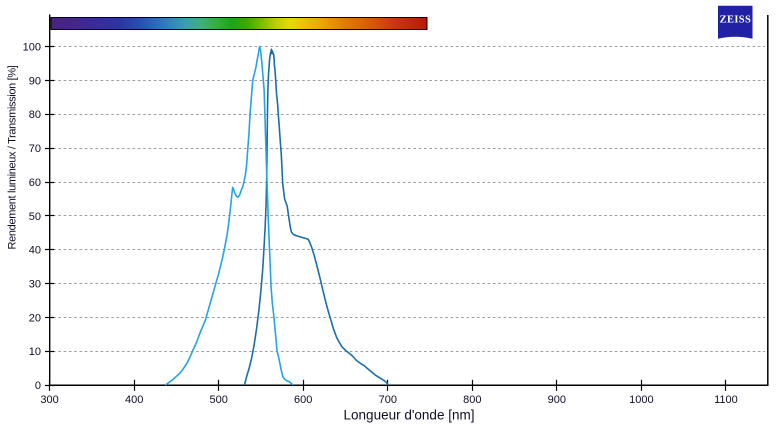 This screenshot has width=783, height=426. Describe the element at coordinates (134, 400) in the screenshot. I see `svg-text: 400` at that location.